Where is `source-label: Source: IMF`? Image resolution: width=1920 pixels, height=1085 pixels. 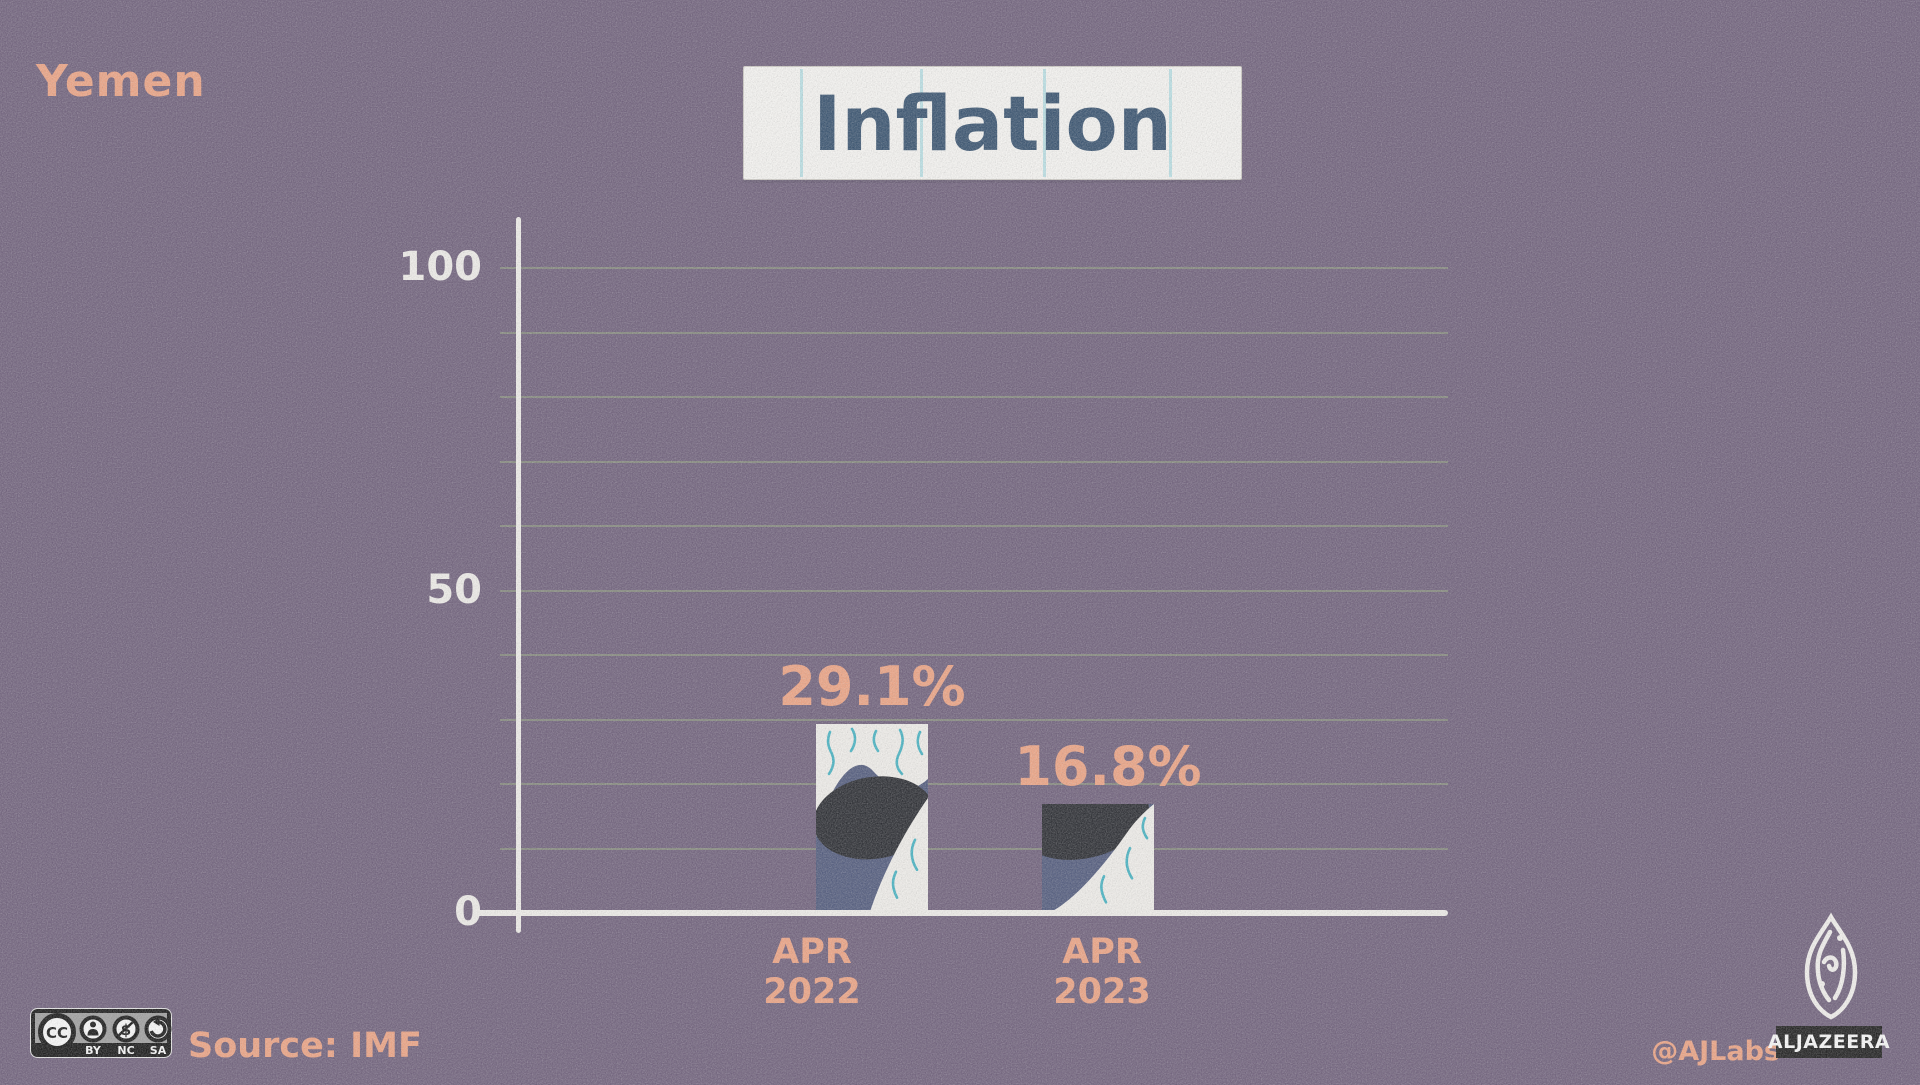
source-label: Source: IMF is located at coordinates (305, 1046).